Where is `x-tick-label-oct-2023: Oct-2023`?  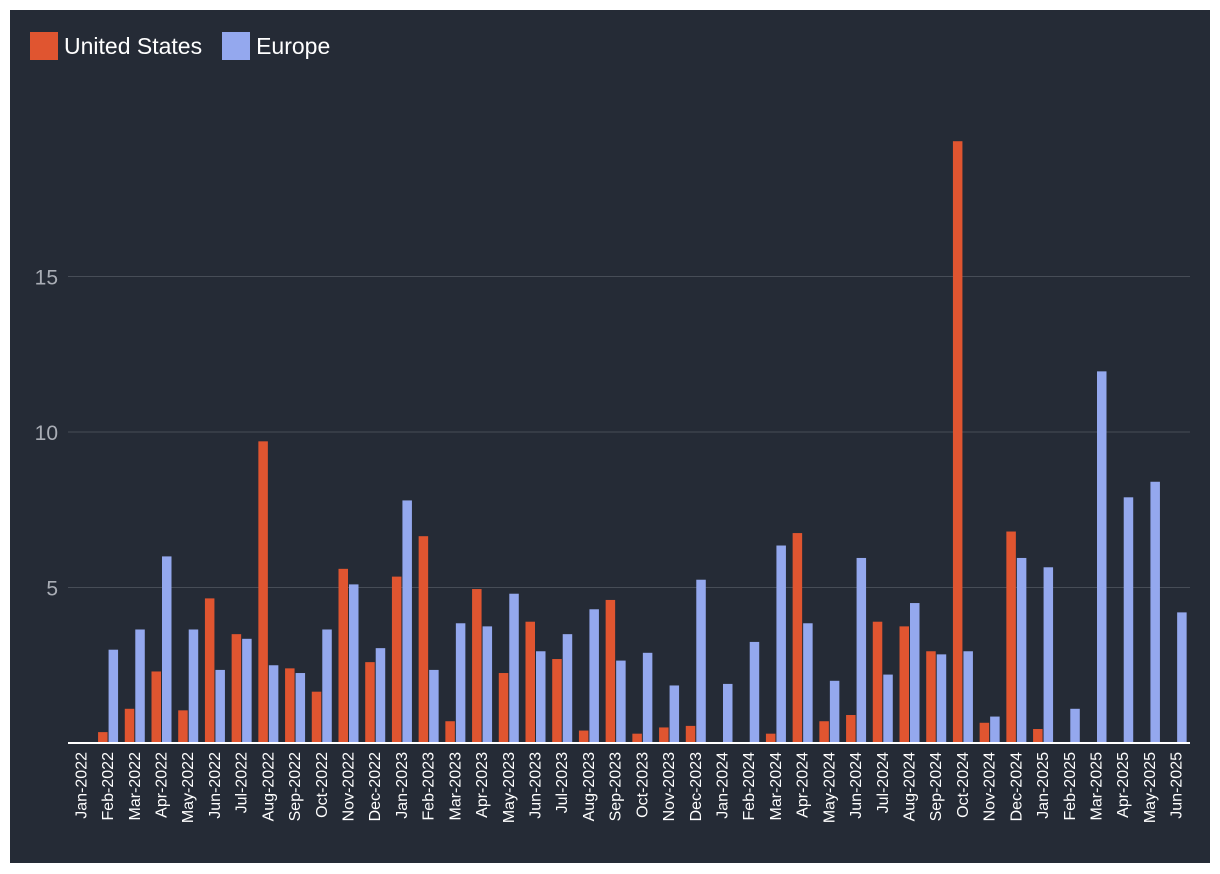
x-tick-label-oct-2023: Oct-2023 is located at coordinates (642, 785).